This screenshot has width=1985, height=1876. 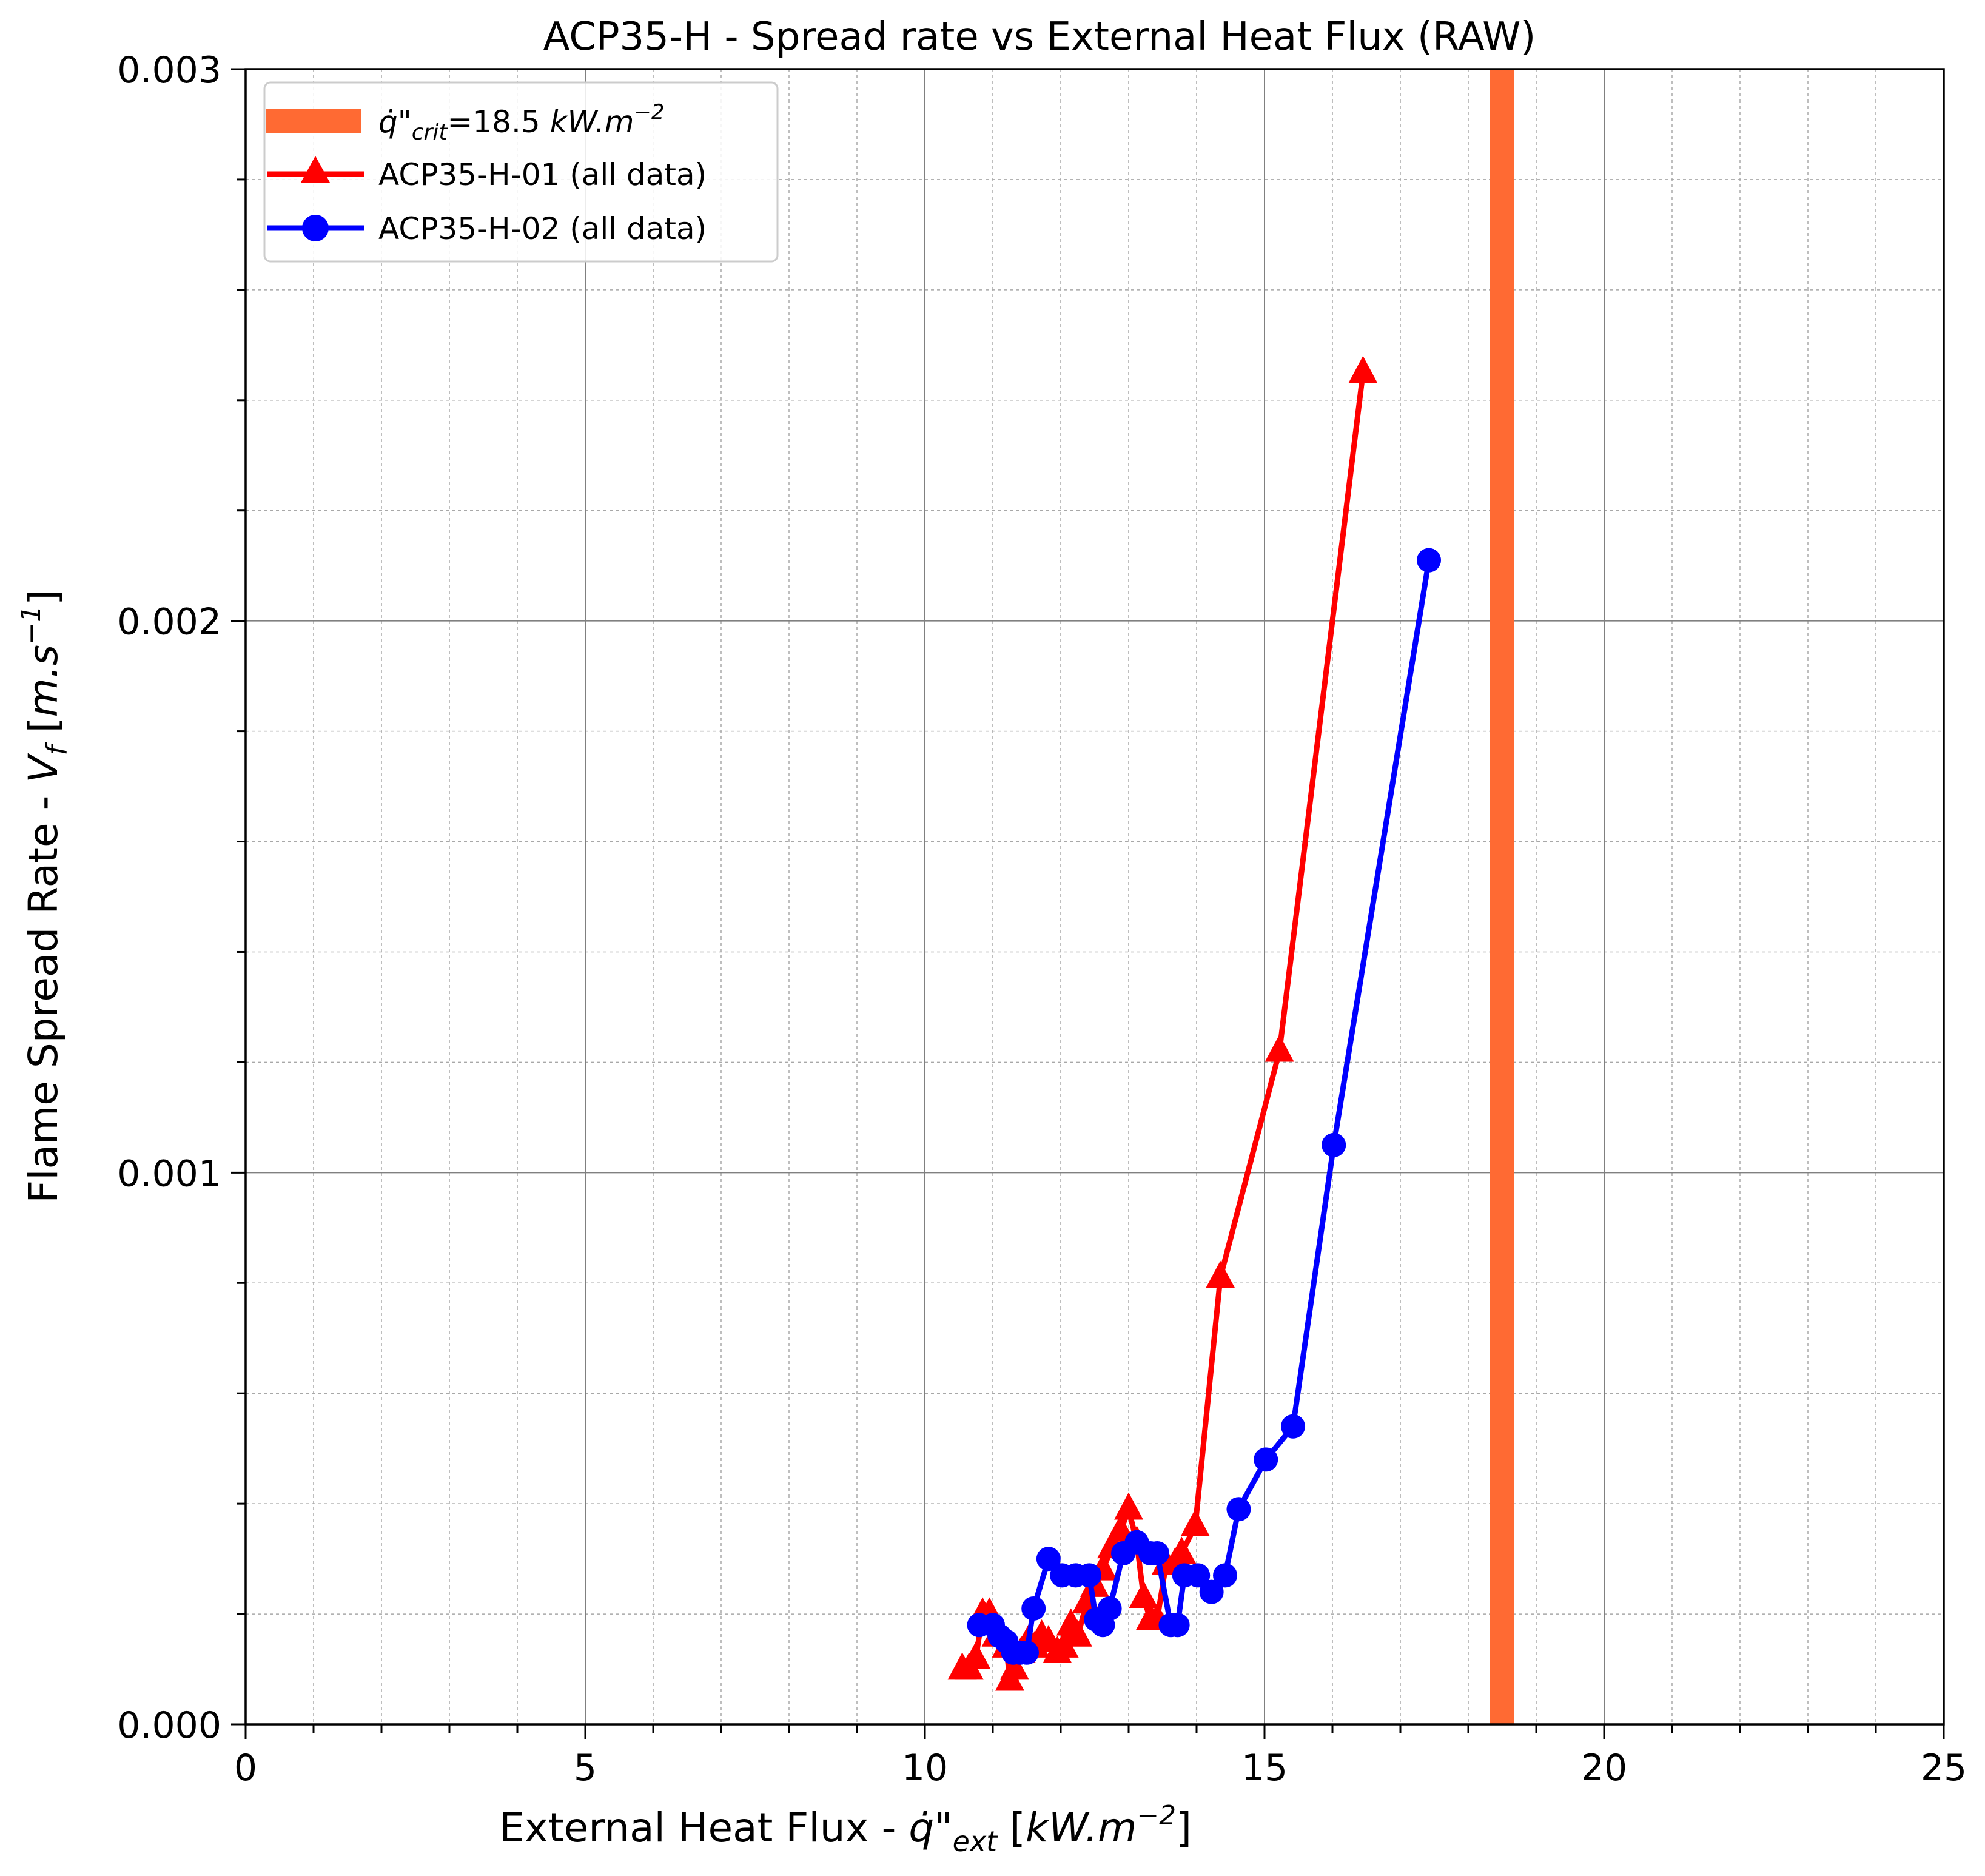 What do you see at coordinates (845, 1829) in the screenshot?
I see `x-axis-label: External Heat Flux - q̇"ext [kW.m−2]` at bounding box center [845, 1829].